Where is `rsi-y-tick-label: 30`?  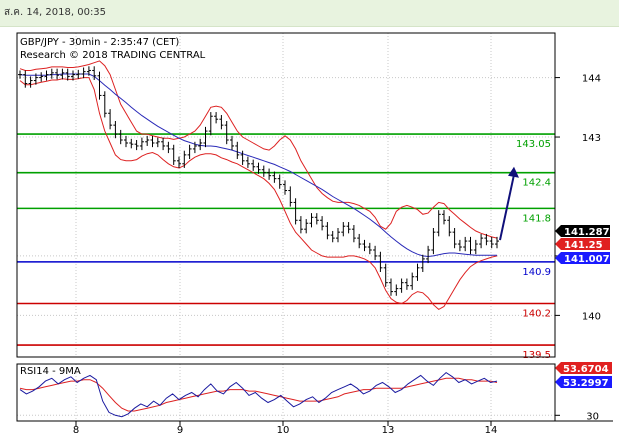
rsi-y-tick-label: 30 is located at coordinates (592, 416).